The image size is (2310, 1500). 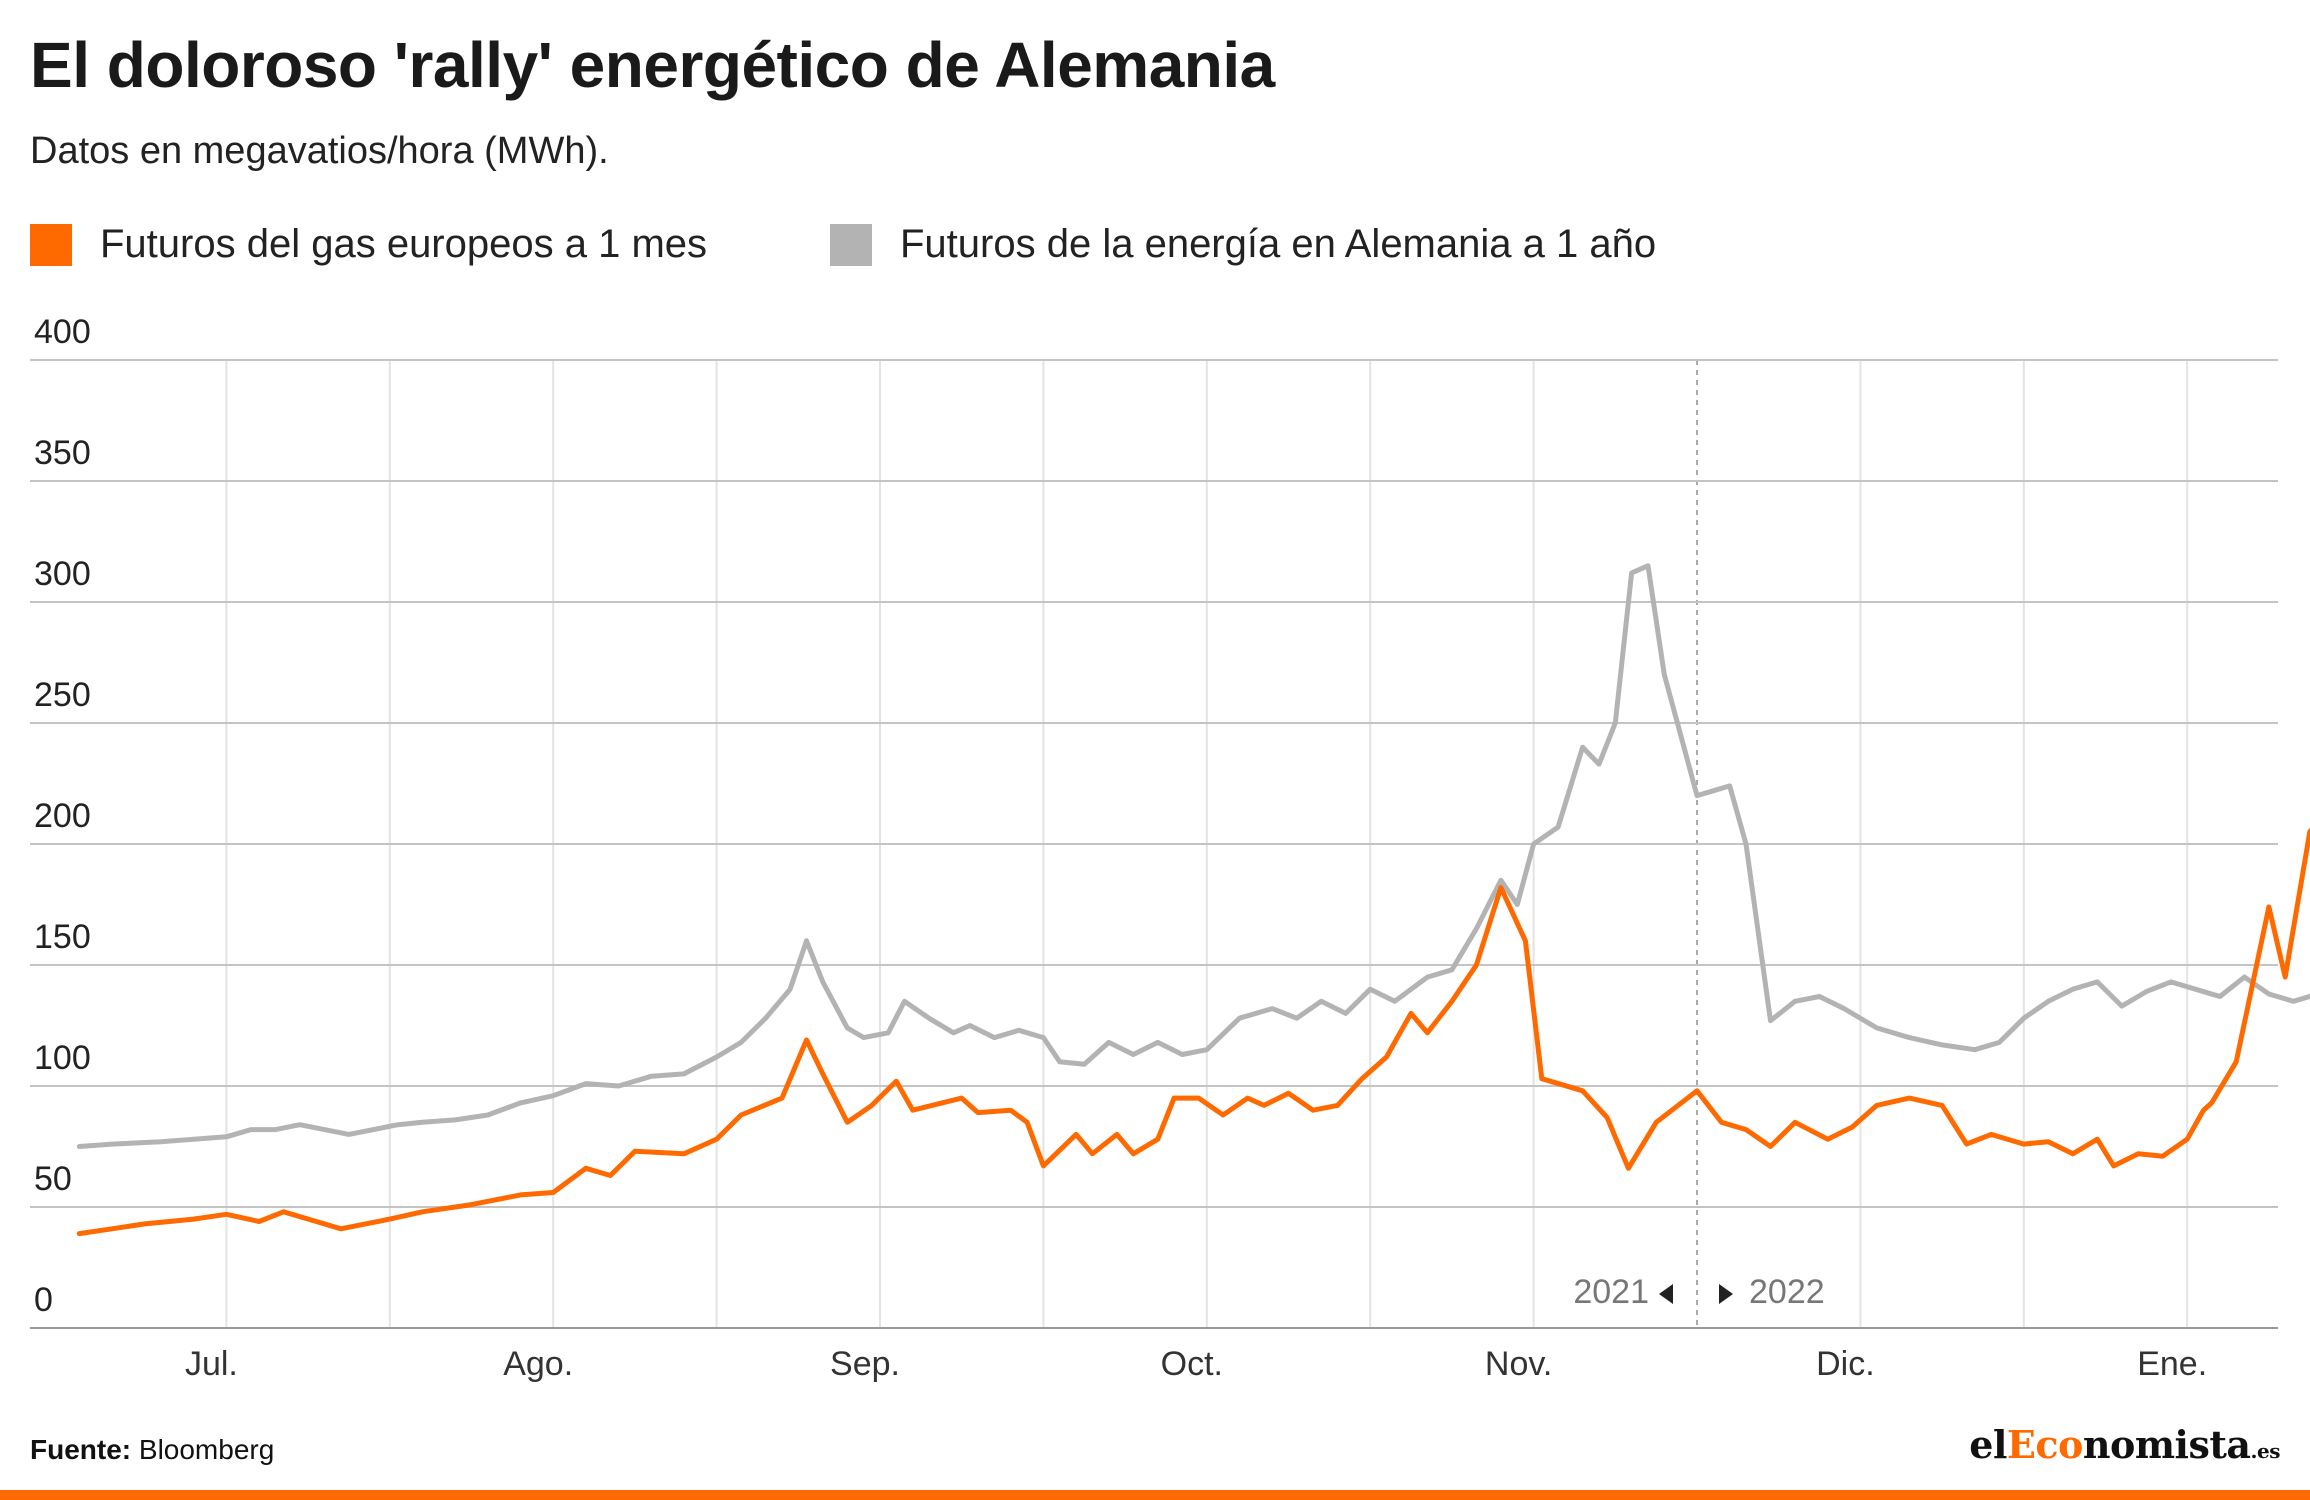 What do you see at coordinates (211, 1364) in the screenshot?
I see `x-tick-label: Jul.` at bounding box center [211, 1364].